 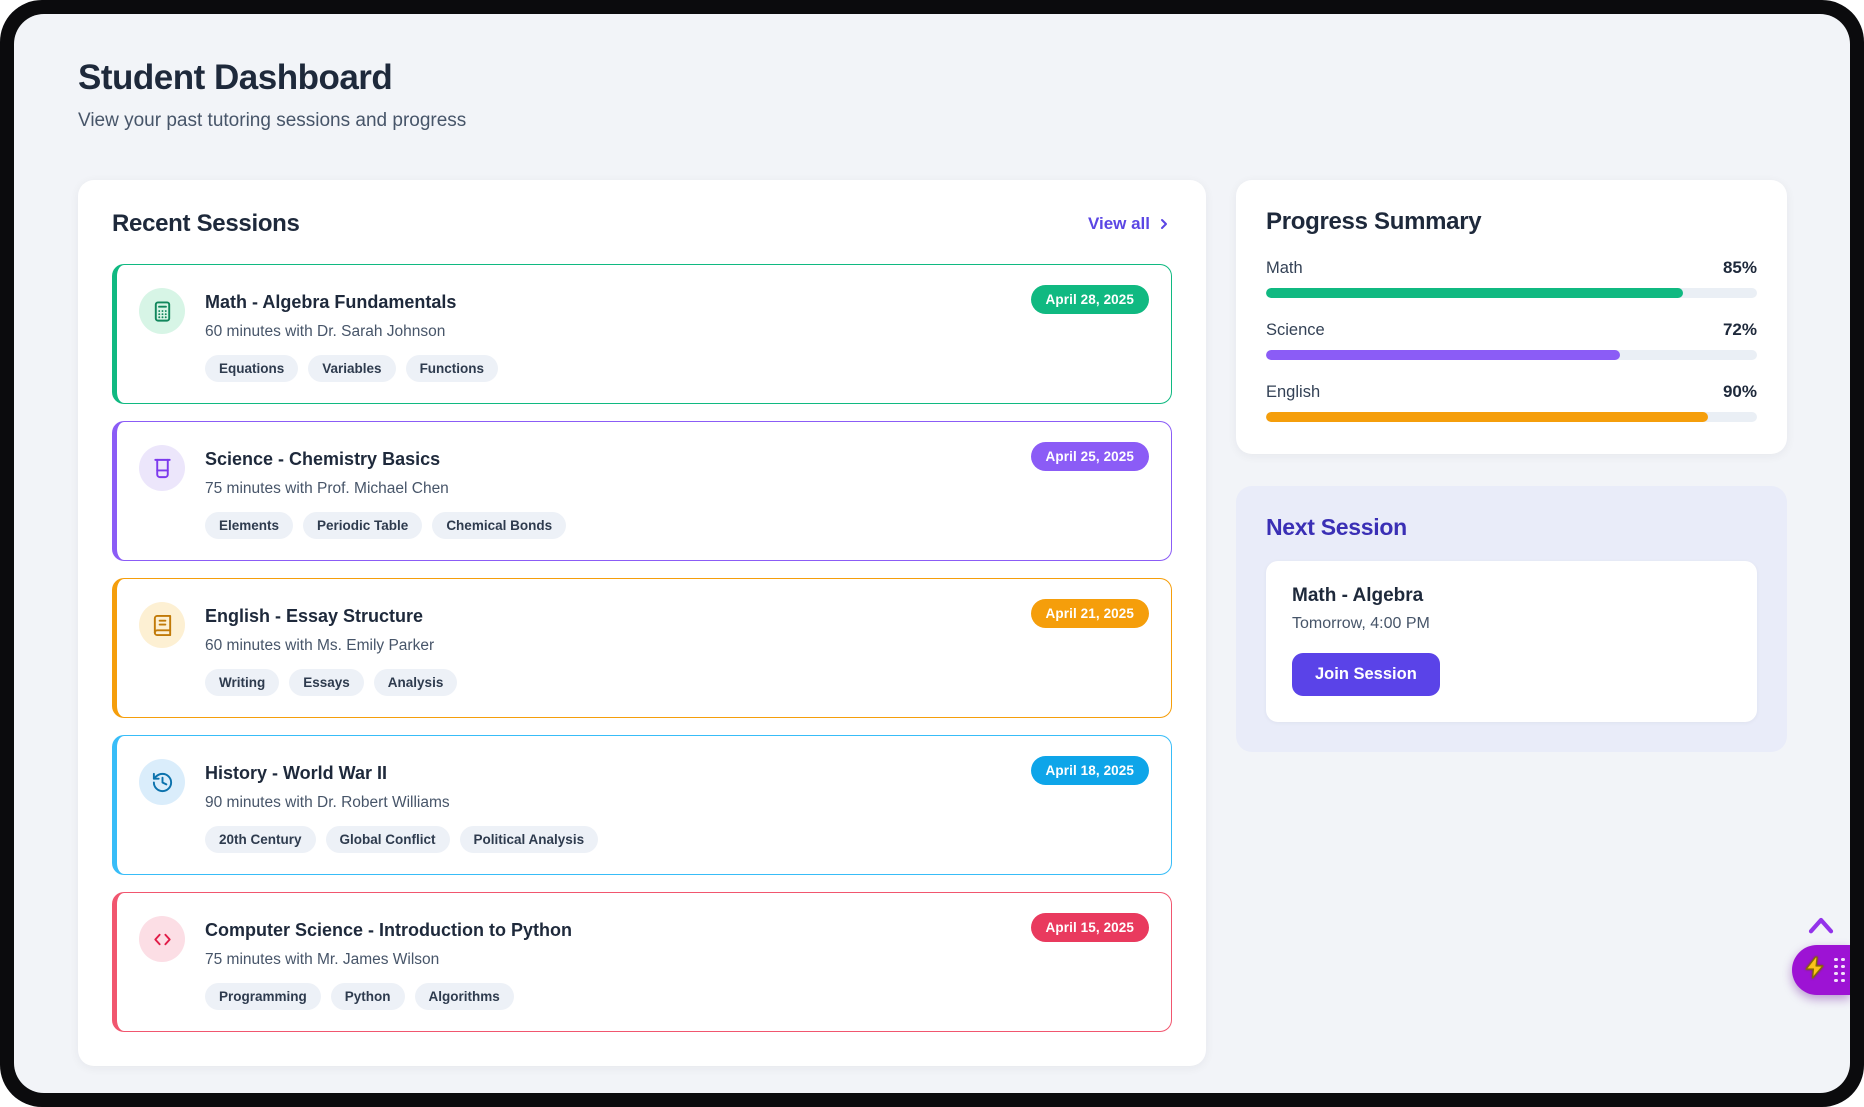 What do you see at coordinates (529, 839) in the screenshot?
I see `session-tag: Political Analysis` at bounding box center [529, 839].